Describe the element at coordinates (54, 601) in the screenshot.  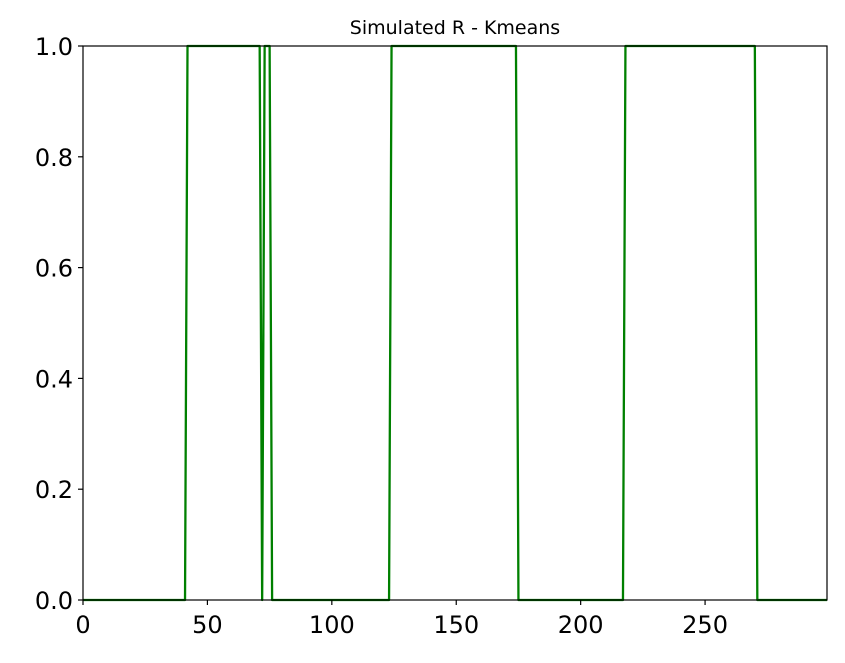
I see `y-tick-label: 0.0` at that location.